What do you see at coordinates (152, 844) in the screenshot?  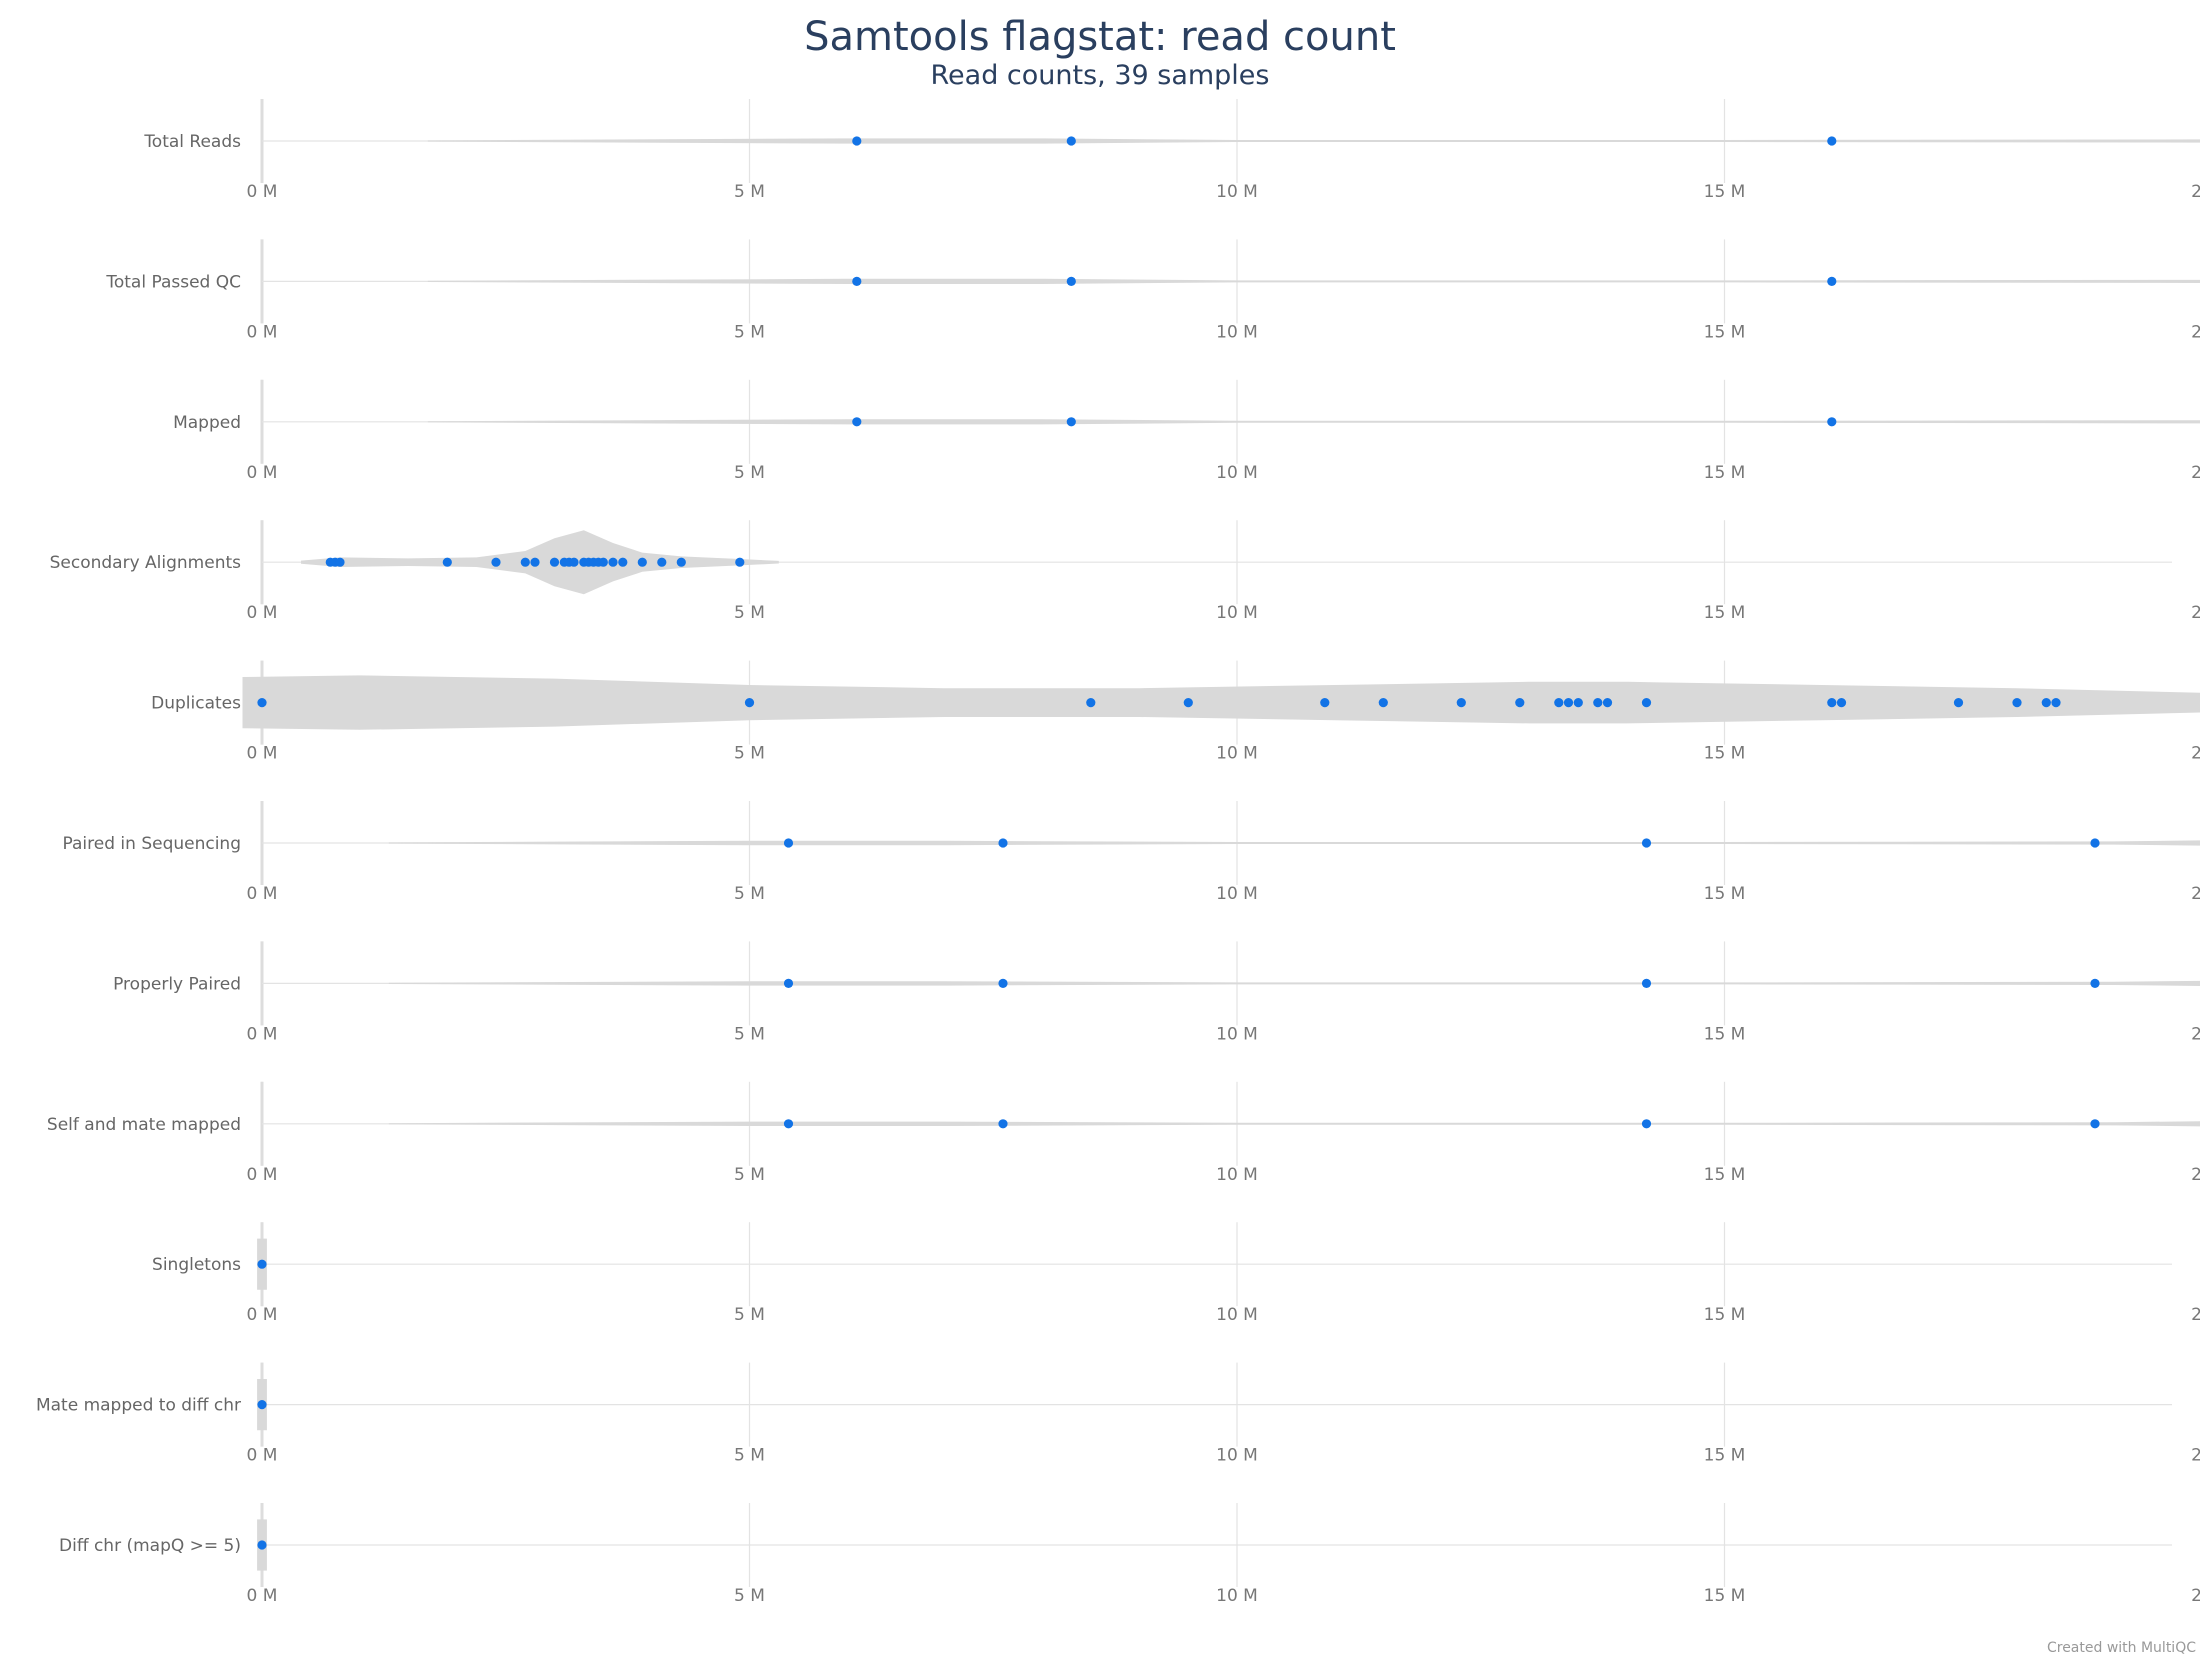 I see `row-label: Paired in Sequencing` at bounding box center [152, 844].